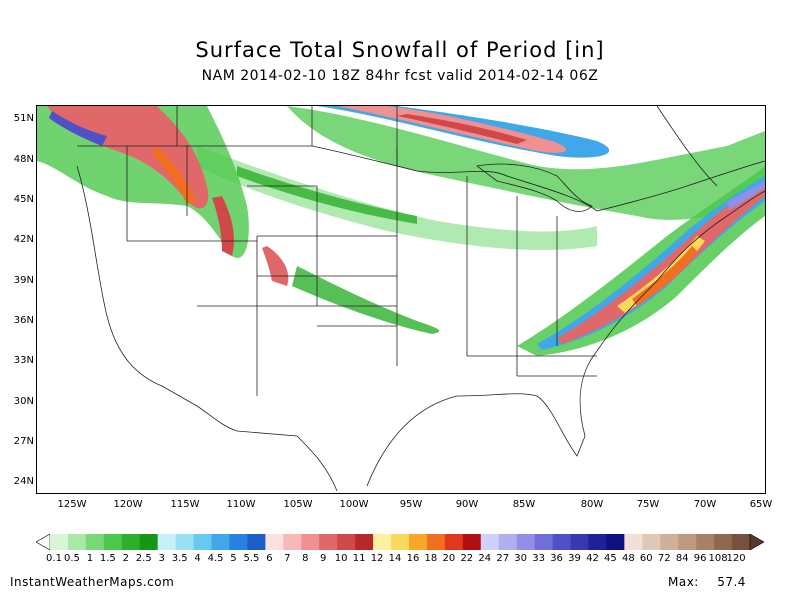 The width and height of the screenshot is (800, 600). Describe the element at coordinates (467, 504) in the screenshot. I see `lon-label-90w: 90W` at that location.